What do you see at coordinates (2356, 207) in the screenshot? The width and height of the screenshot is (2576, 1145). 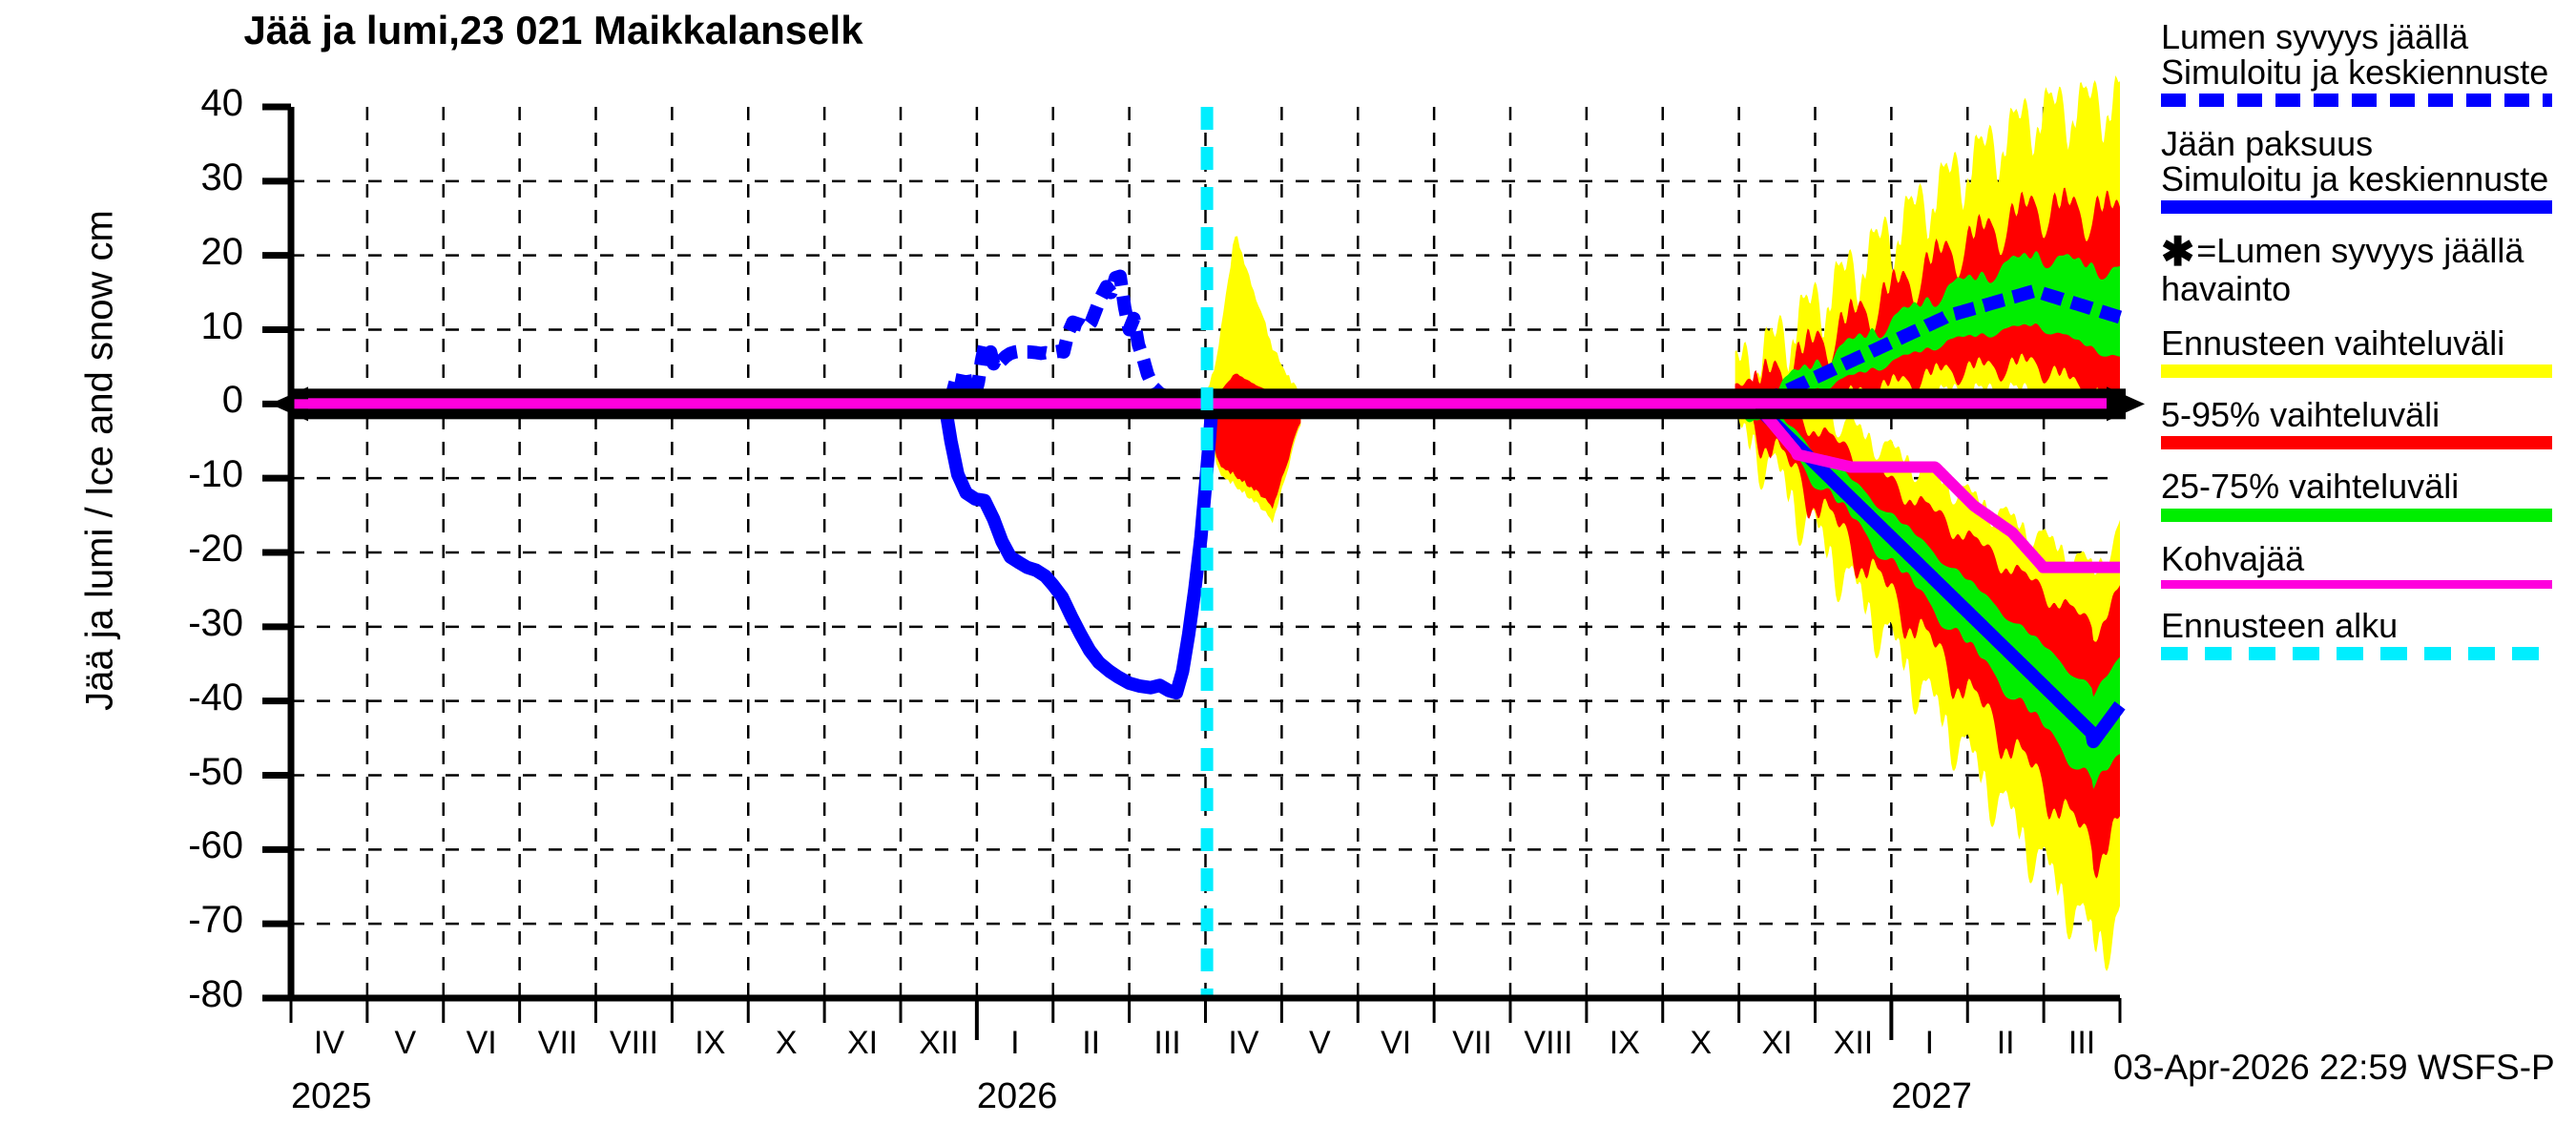 I see `legend-swatch-solid-blue-icon` at bounding box center [2356, 207].